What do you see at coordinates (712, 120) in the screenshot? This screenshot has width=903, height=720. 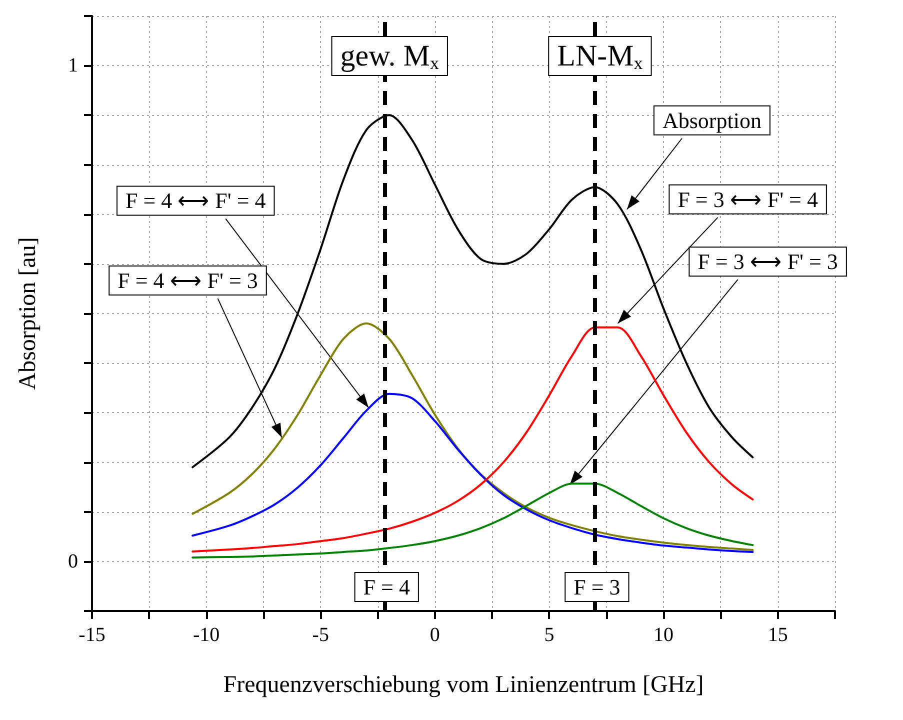 I see `annotation: Absorption` at bounding box center [712, 120].